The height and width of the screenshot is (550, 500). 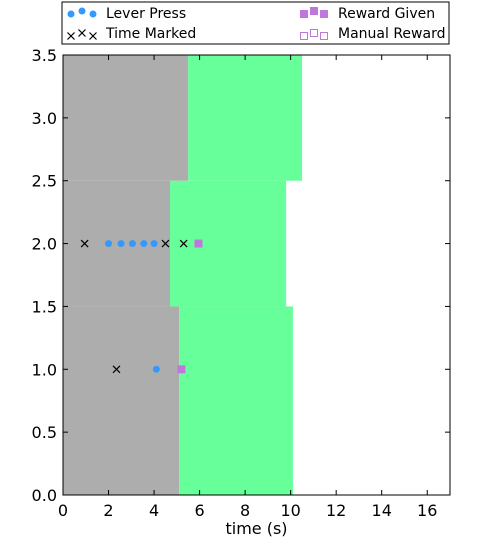 I want to click on legend-manual-reward-label: Manual Reward, so click(x=391, y=34).